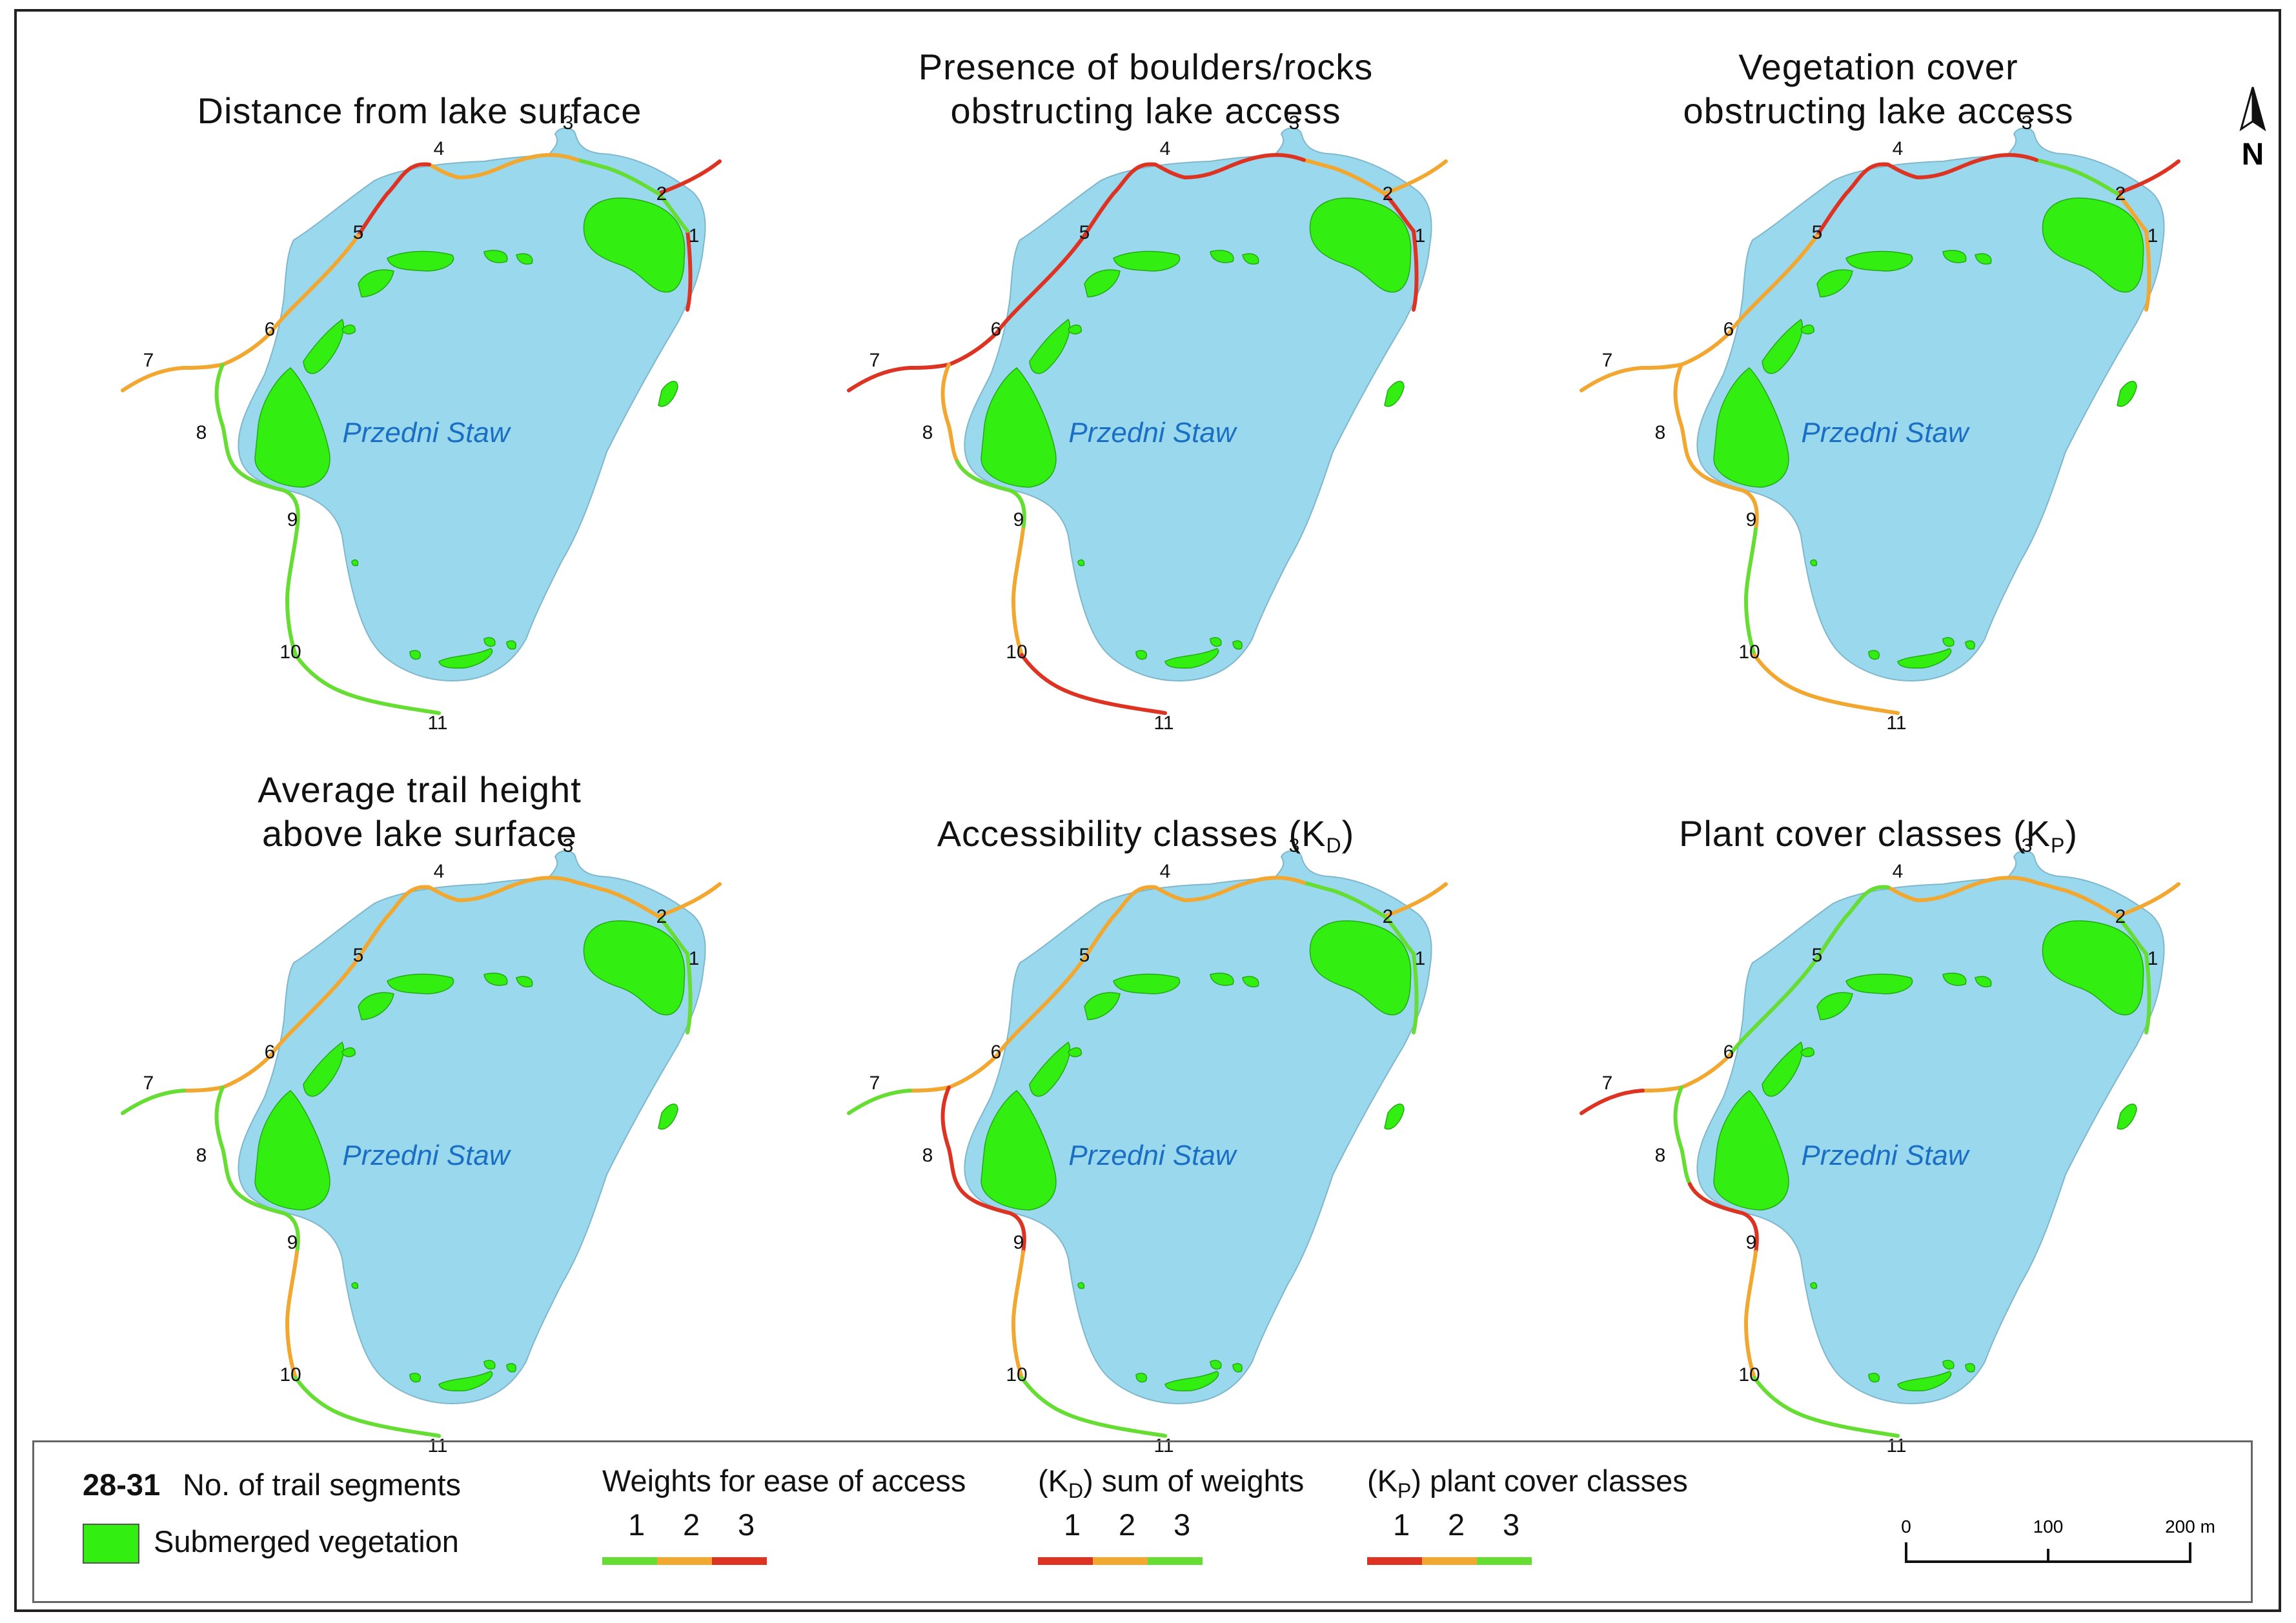 The image size is (2296, 1623). Describe the element at coordinates (439, 148) in the screenshot. I see `segment-number-label: 4` at that location.